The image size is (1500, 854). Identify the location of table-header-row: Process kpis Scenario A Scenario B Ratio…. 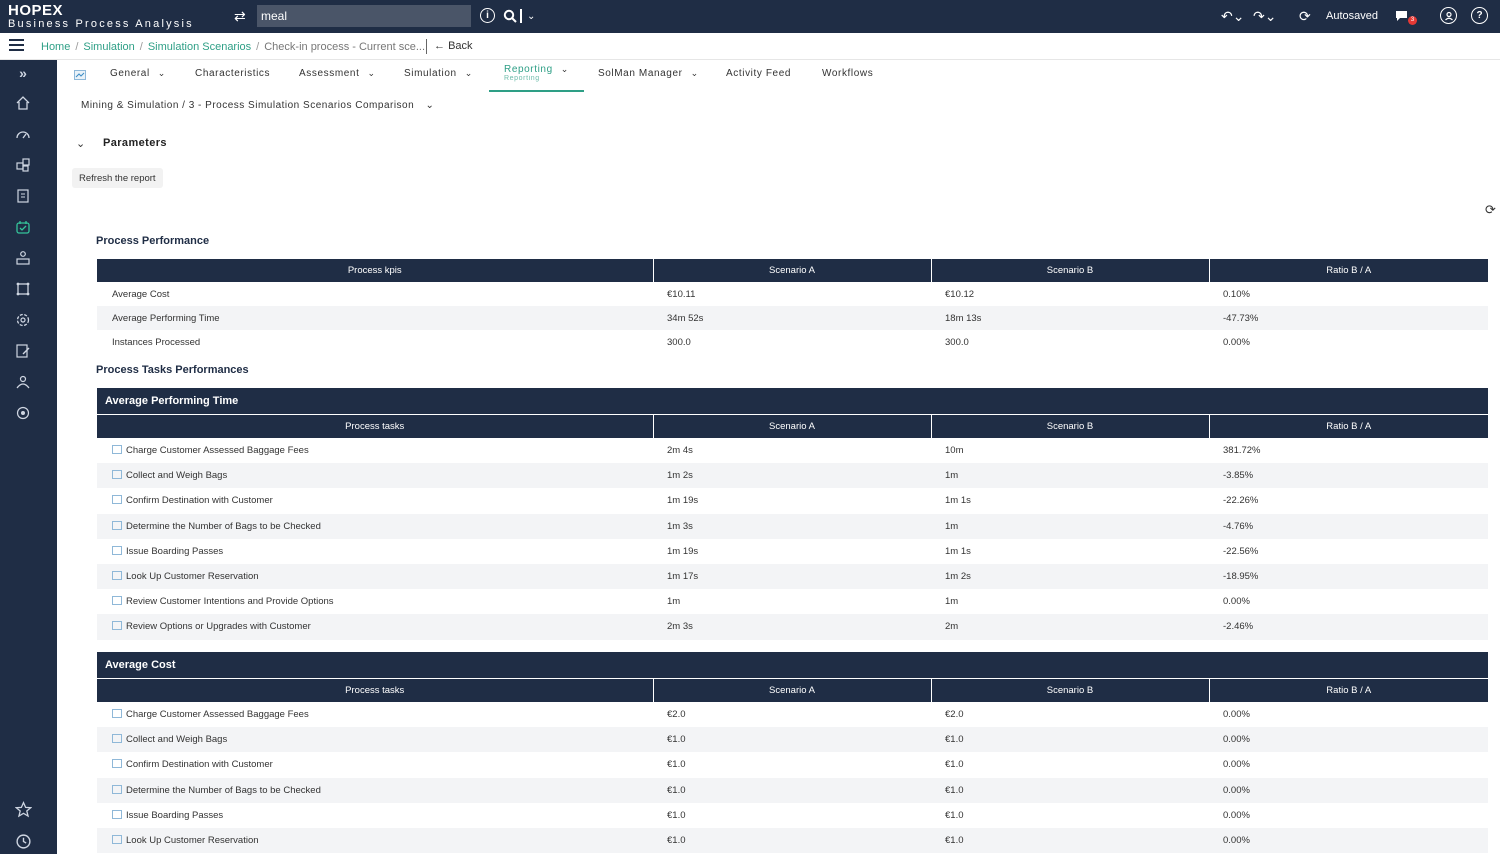
(792, 270).